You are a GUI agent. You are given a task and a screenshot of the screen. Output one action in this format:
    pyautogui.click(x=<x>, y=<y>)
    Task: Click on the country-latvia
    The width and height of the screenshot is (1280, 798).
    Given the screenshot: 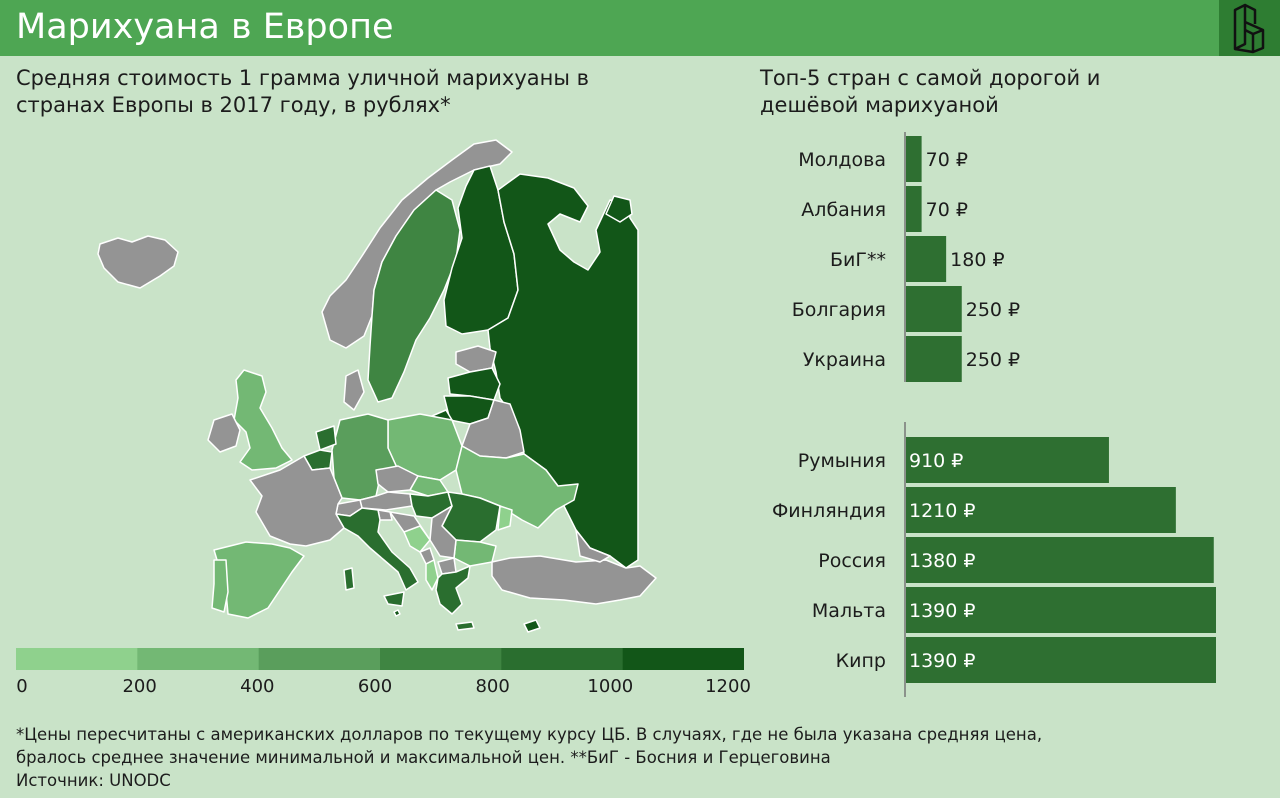 What is the action you would take?
    pyautogui.click(x=474, y=384)
    